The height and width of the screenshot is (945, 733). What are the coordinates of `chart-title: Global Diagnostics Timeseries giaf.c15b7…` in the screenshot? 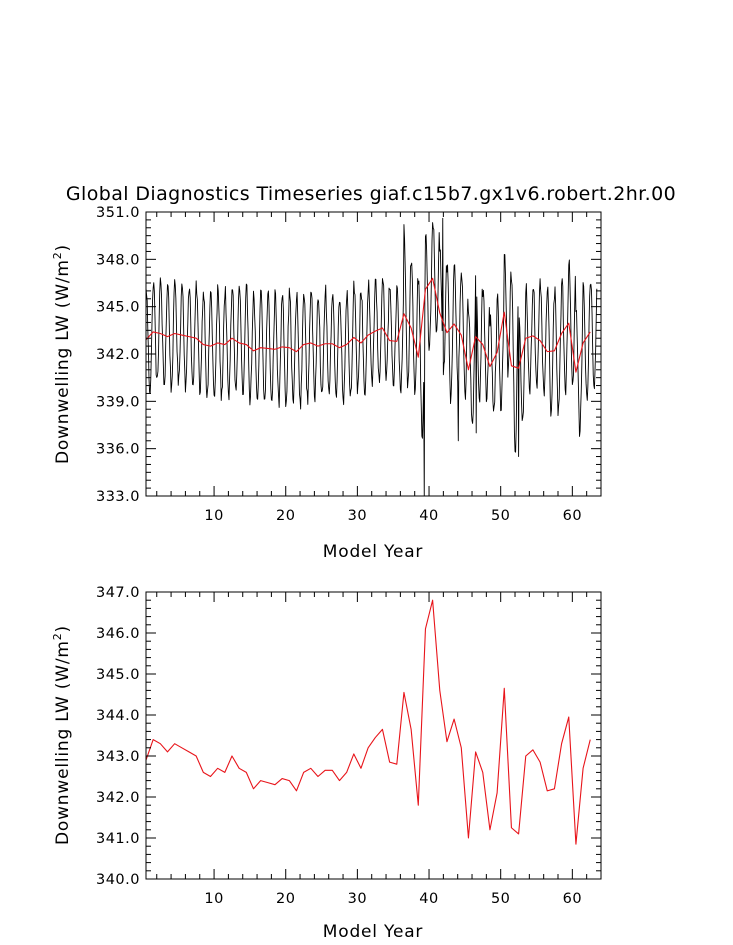 It's located at (371, 194).